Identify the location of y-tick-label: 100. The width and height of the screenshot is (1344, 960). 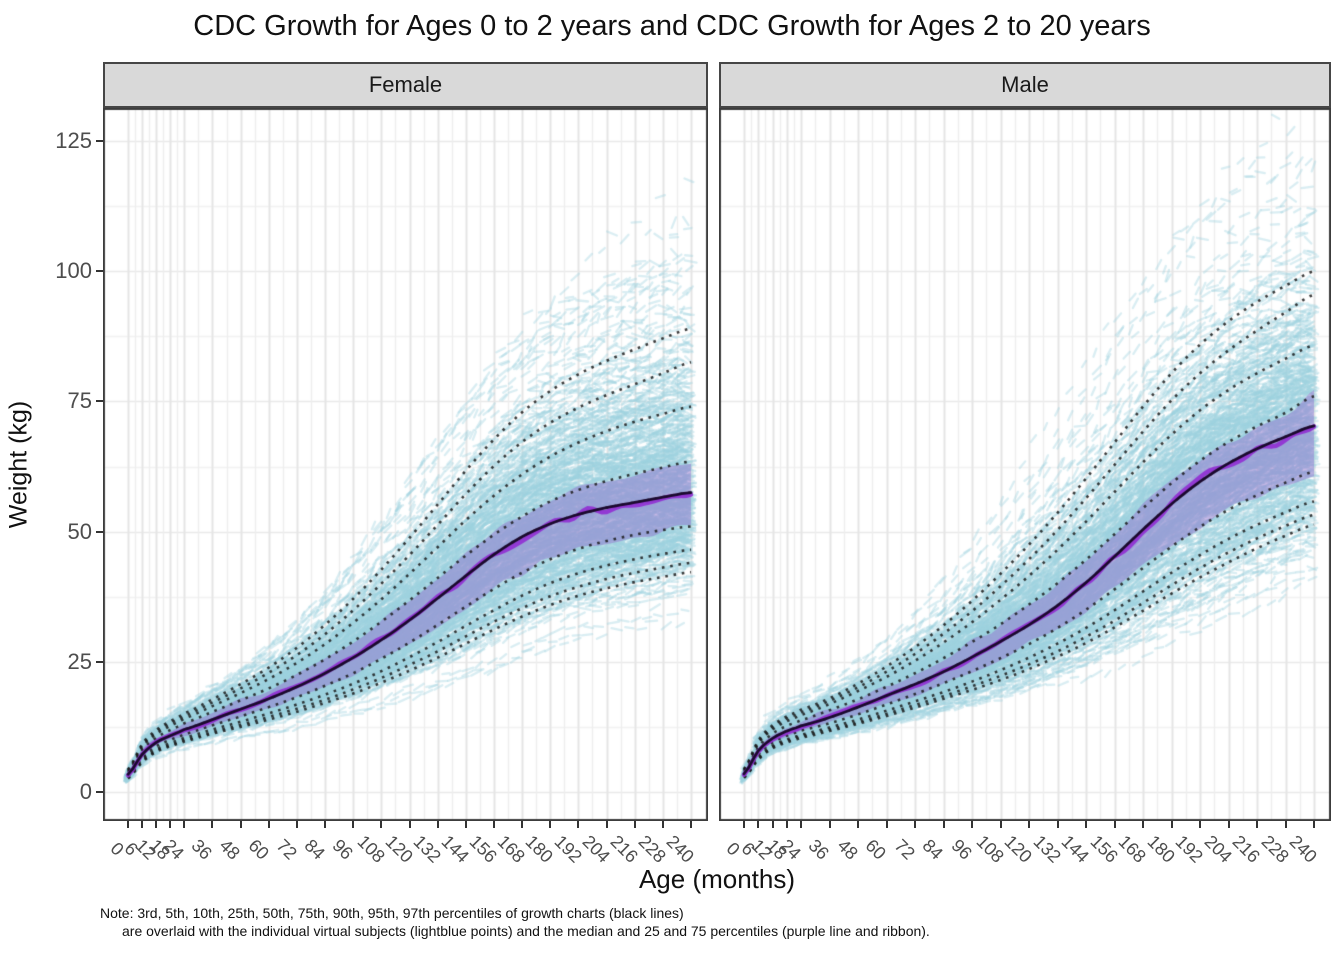
(73, 271).